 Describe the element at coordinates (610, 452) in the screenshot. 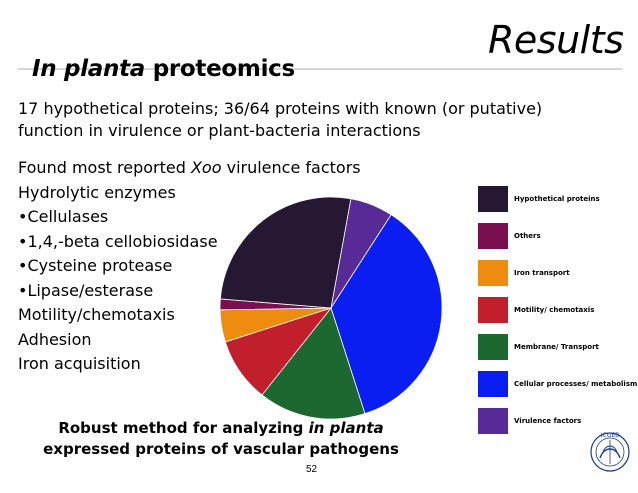

I see `icgeb-logo: ICGEB` at that location.